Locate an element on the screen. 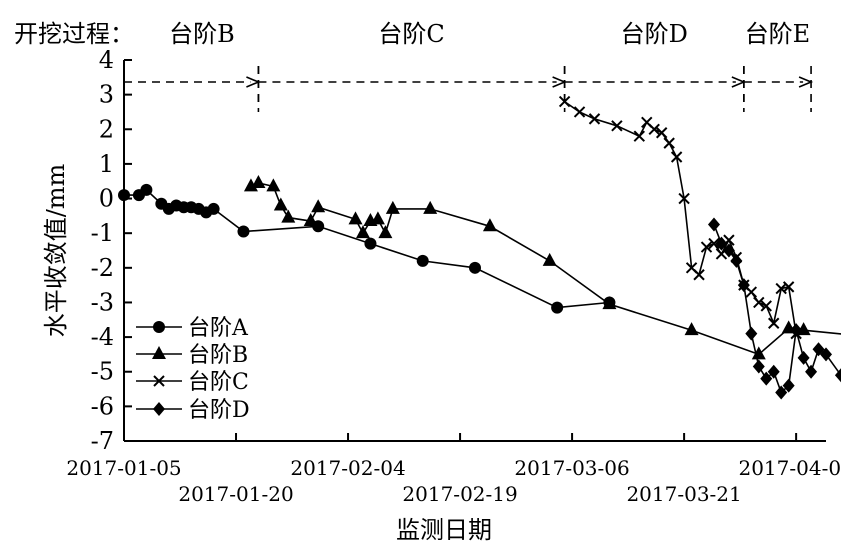 The height and width of the screenshot is (551, 841). x-tick-label: 2017-03-21 is located at coordinates (683, 494).